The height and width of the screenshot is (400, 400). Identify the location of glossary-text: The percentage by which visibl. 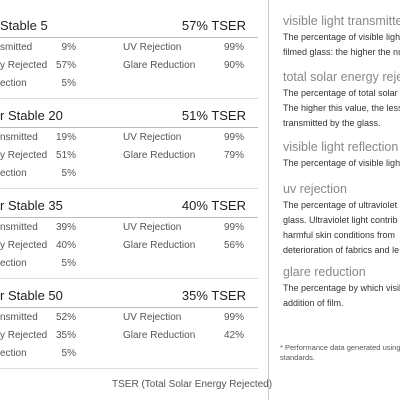
(341, 288).